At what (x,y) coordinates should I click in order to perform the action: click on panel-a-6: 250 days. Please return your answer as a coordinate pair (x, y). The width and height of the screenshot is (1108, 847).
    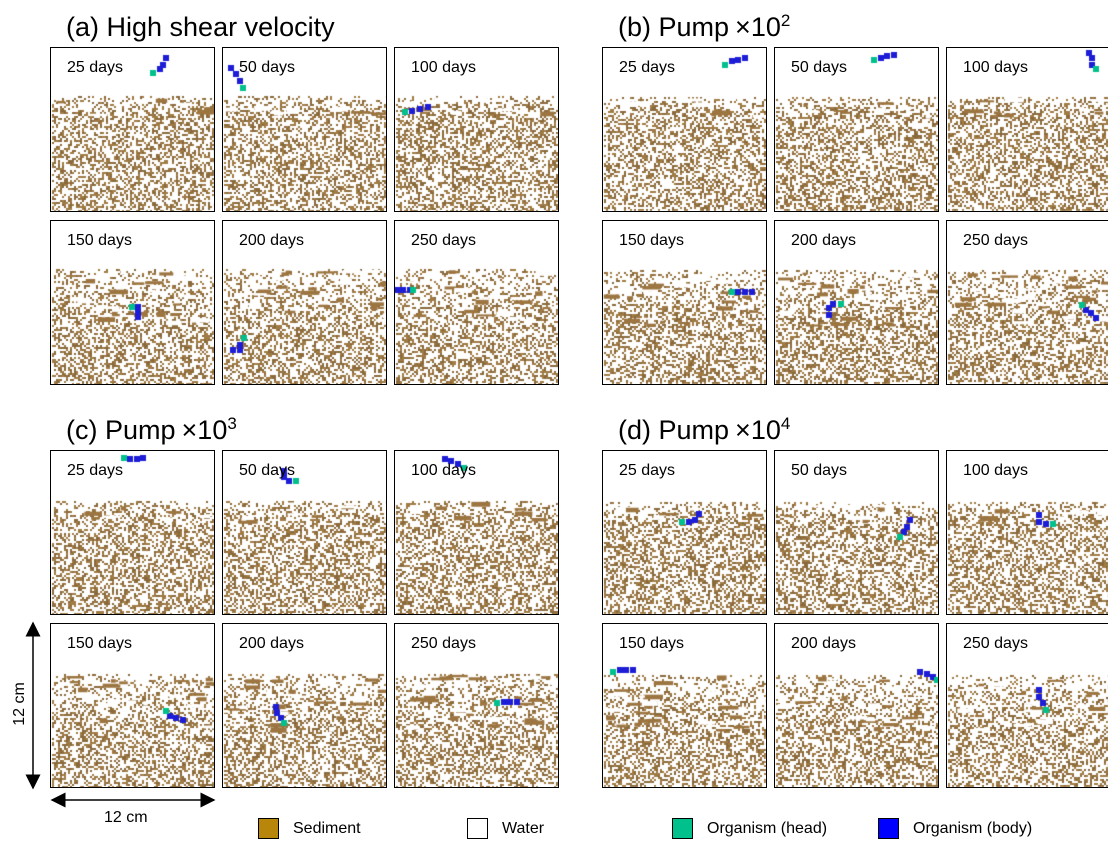
    Looking at the image, I should click on (476, 302).